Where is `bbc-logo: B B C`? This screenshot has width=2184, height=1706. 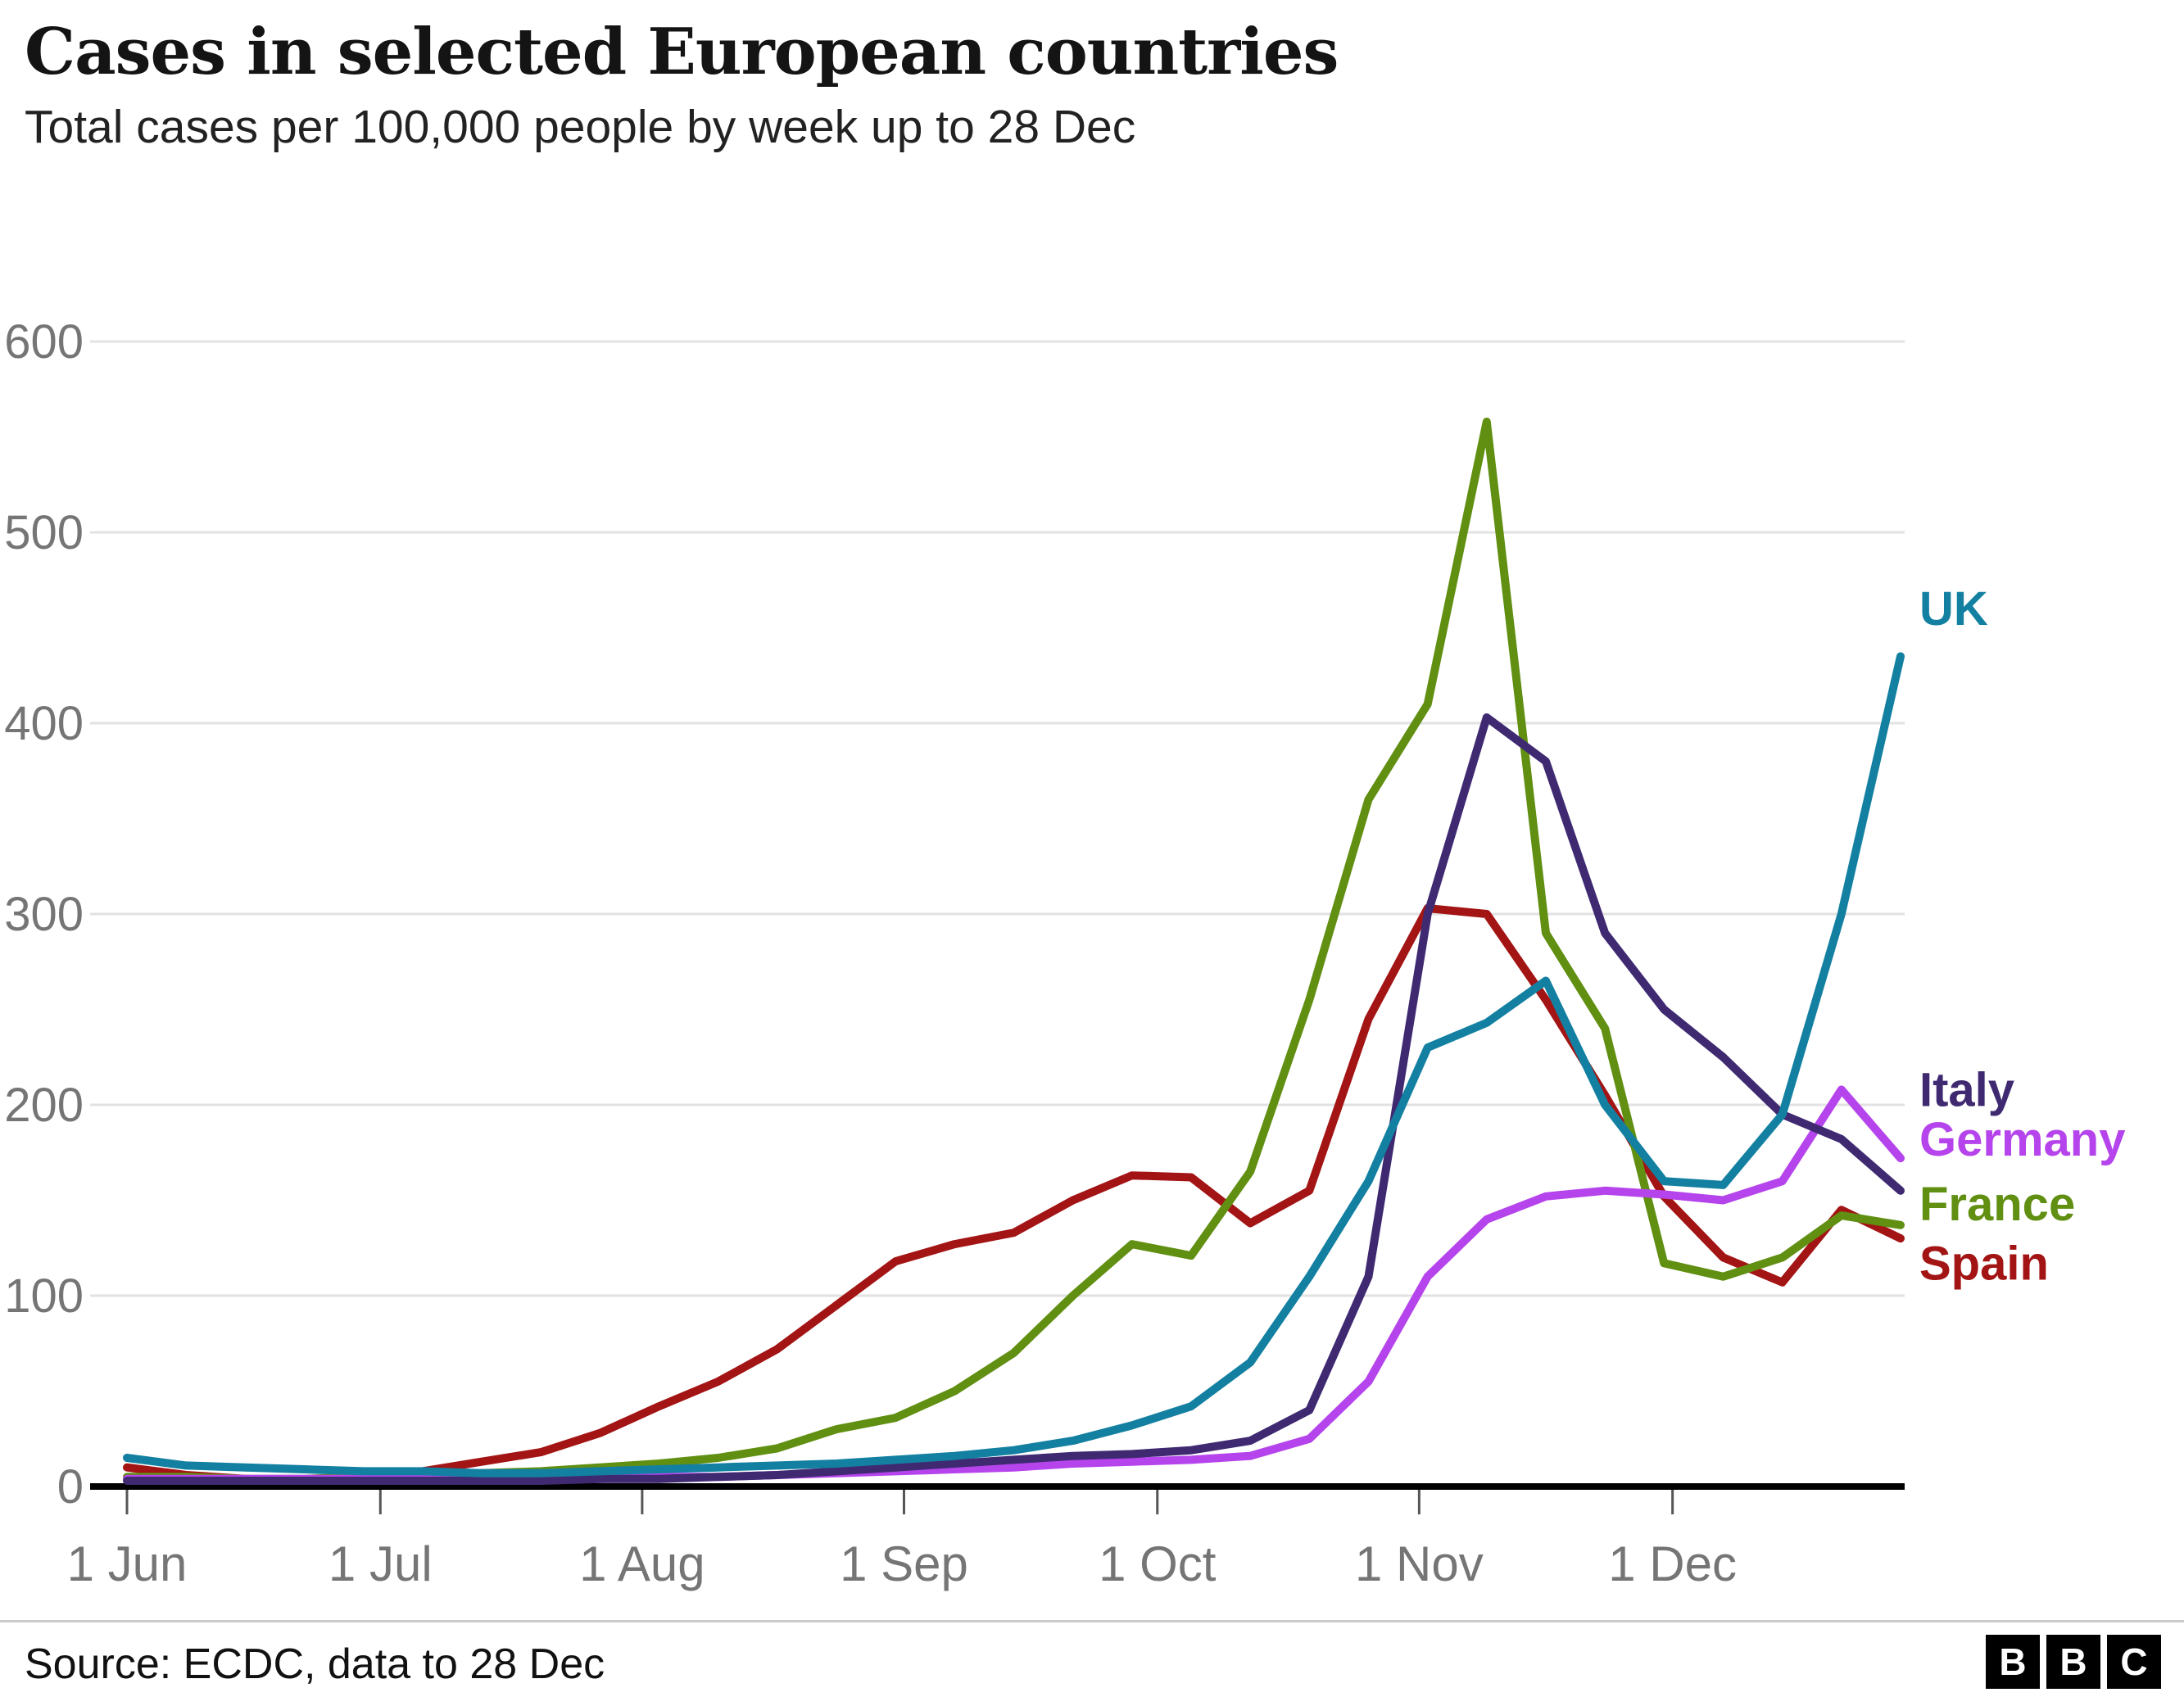
bbc-logo: B B C is located at coordinates (2073, 1662).